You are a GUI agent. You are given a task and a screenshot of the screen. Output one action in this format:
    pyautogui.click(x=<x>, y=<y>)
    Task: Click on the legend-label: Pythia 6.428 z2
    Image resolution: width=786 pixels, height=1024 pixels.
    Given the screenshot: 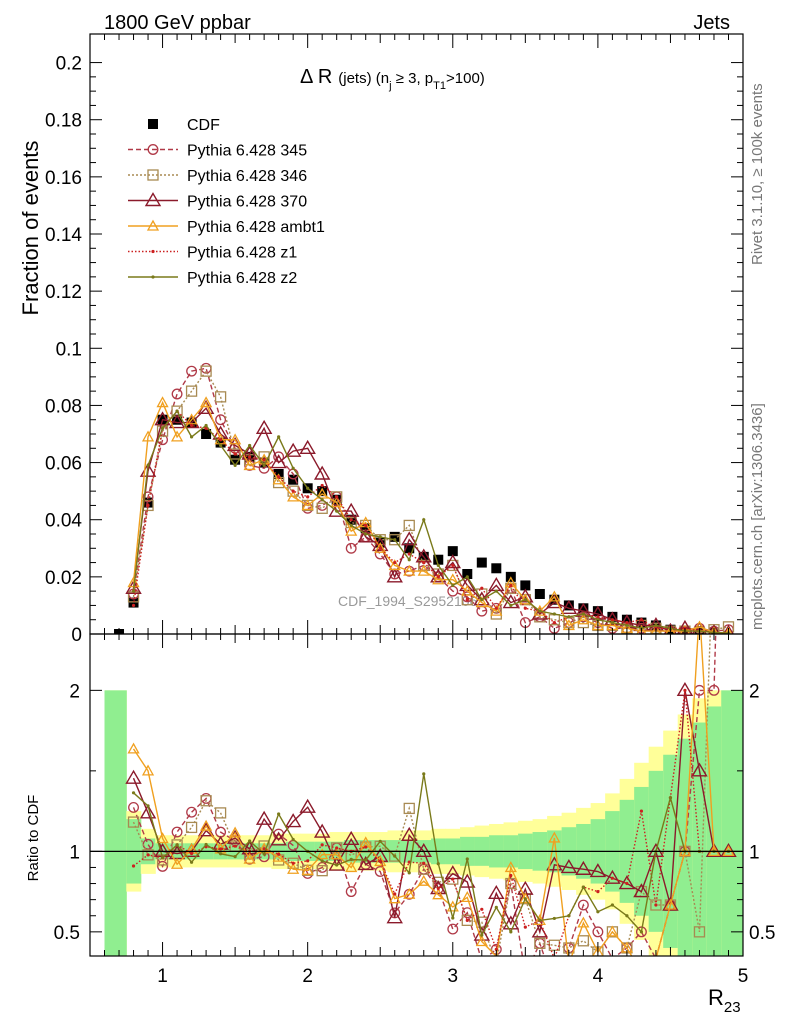 What is the action you would take?
    pyautogui.click(x=242, y=278)
    